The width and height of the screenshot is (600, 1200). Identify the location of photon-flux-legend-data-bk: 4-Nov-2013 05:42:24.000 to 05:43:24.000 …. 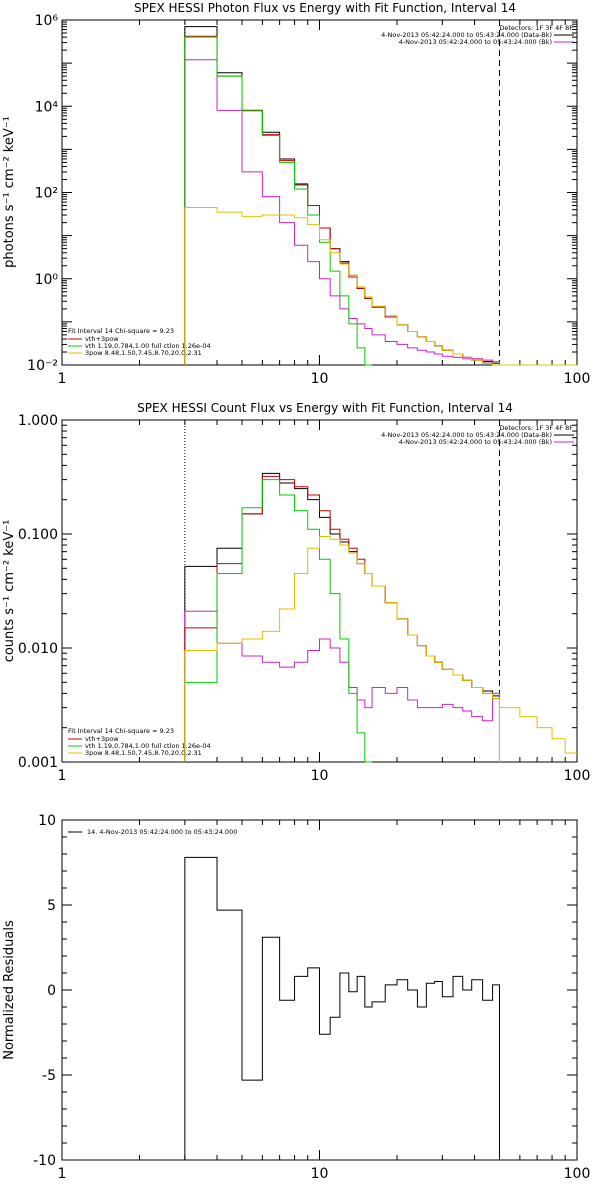
(466, 35).